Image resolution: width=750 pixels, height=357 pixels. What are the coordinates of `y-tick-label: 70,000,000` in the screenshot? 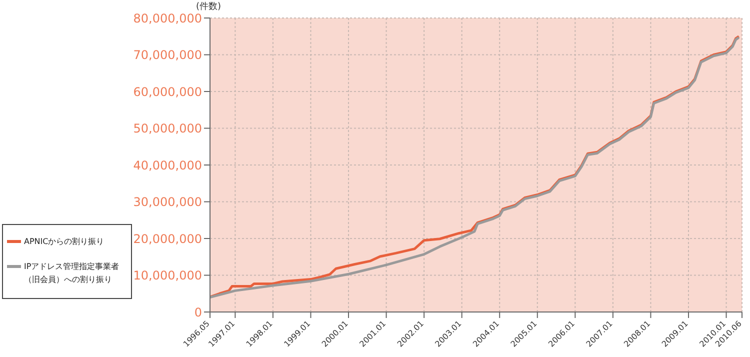 It's located at (167, 55).